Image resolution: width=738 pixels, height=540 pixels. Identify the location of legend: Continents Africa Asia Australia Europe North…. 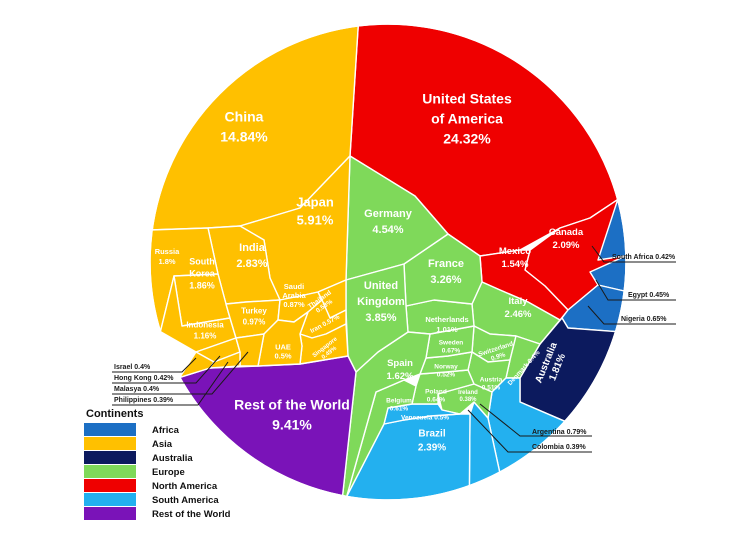
(157, 464).